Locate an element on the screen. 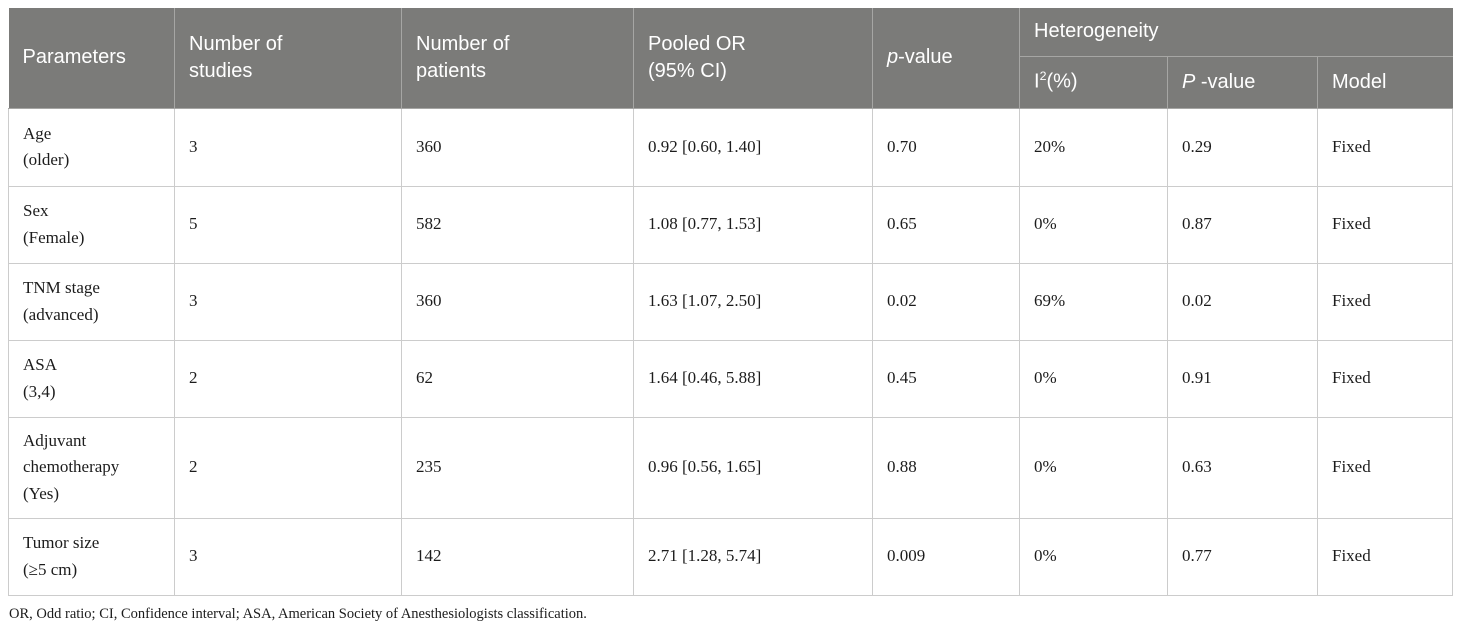 The image size is (1460, 632). p-value-cell: 0.65 is located at coordinates (946, 224).